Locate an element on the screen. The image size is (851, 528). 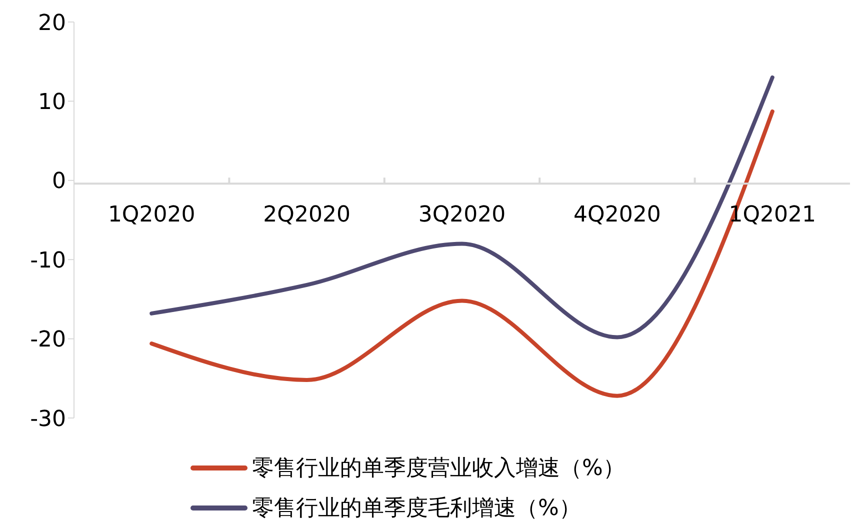
x-tick-label: 3Q2020 is located at coordinates (462, 215).